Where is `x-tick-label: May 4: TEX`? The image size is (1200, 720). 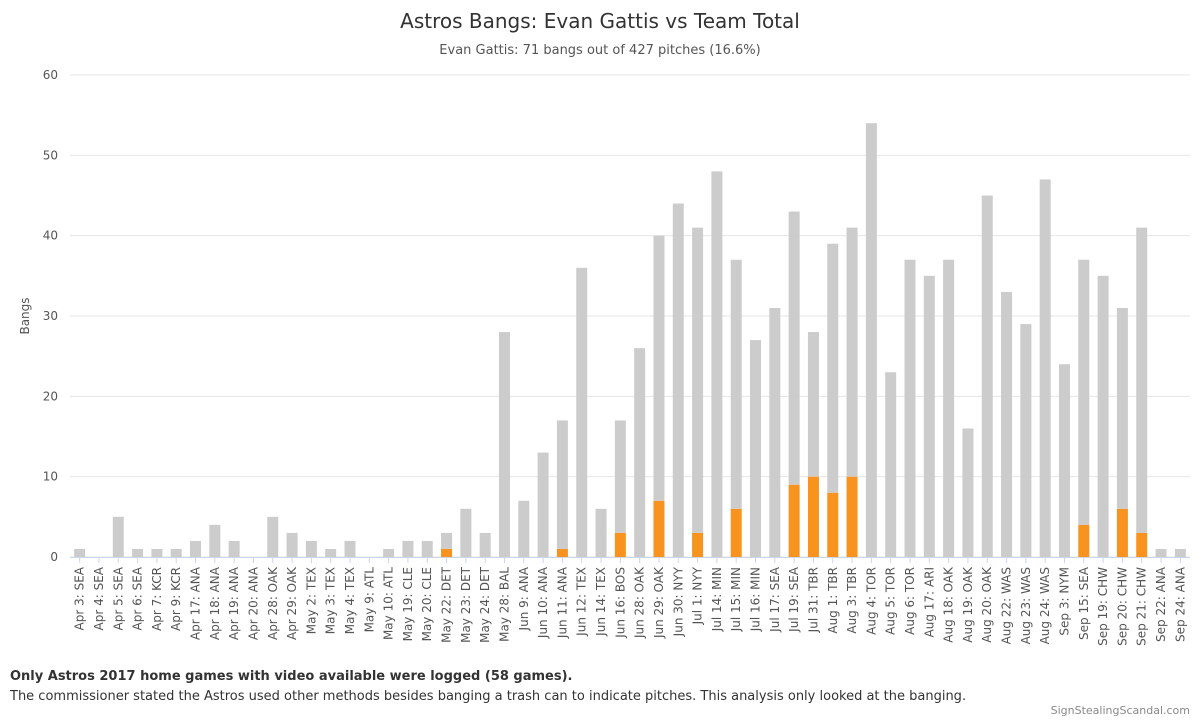 x-tick-label: May 4: TEX is located at coordinates (350, 600).